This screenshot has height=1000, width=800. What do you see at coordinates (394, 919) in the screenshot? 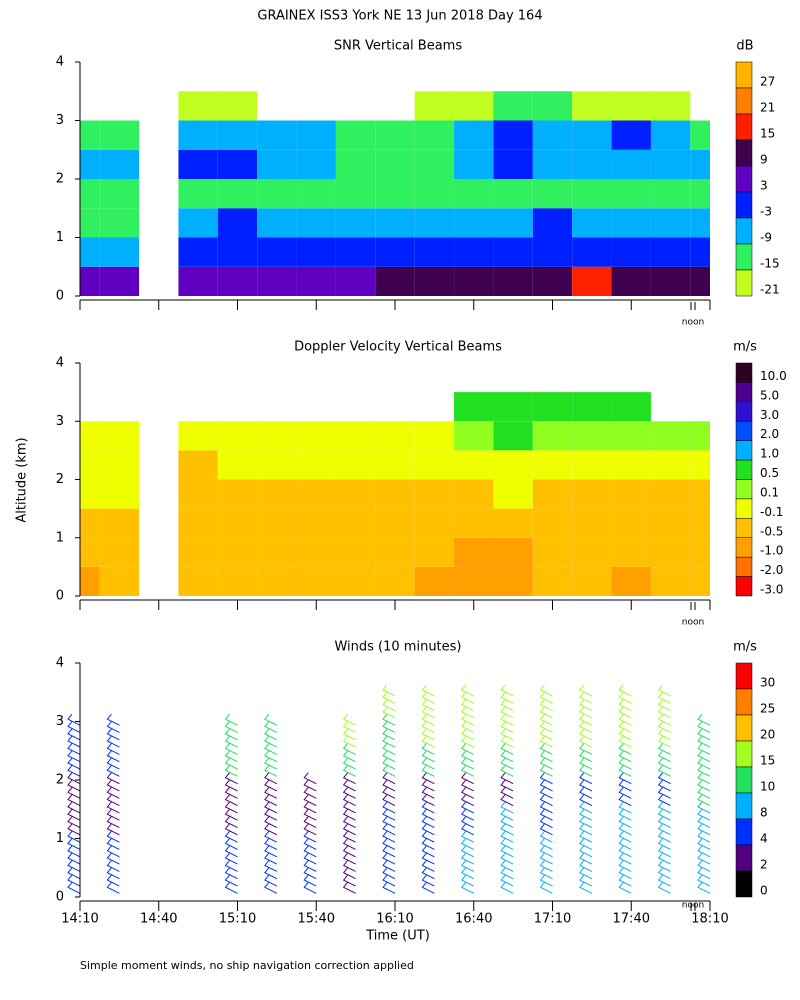
I see `x-tick-label: 16:10` at bounding box center [394, 919].